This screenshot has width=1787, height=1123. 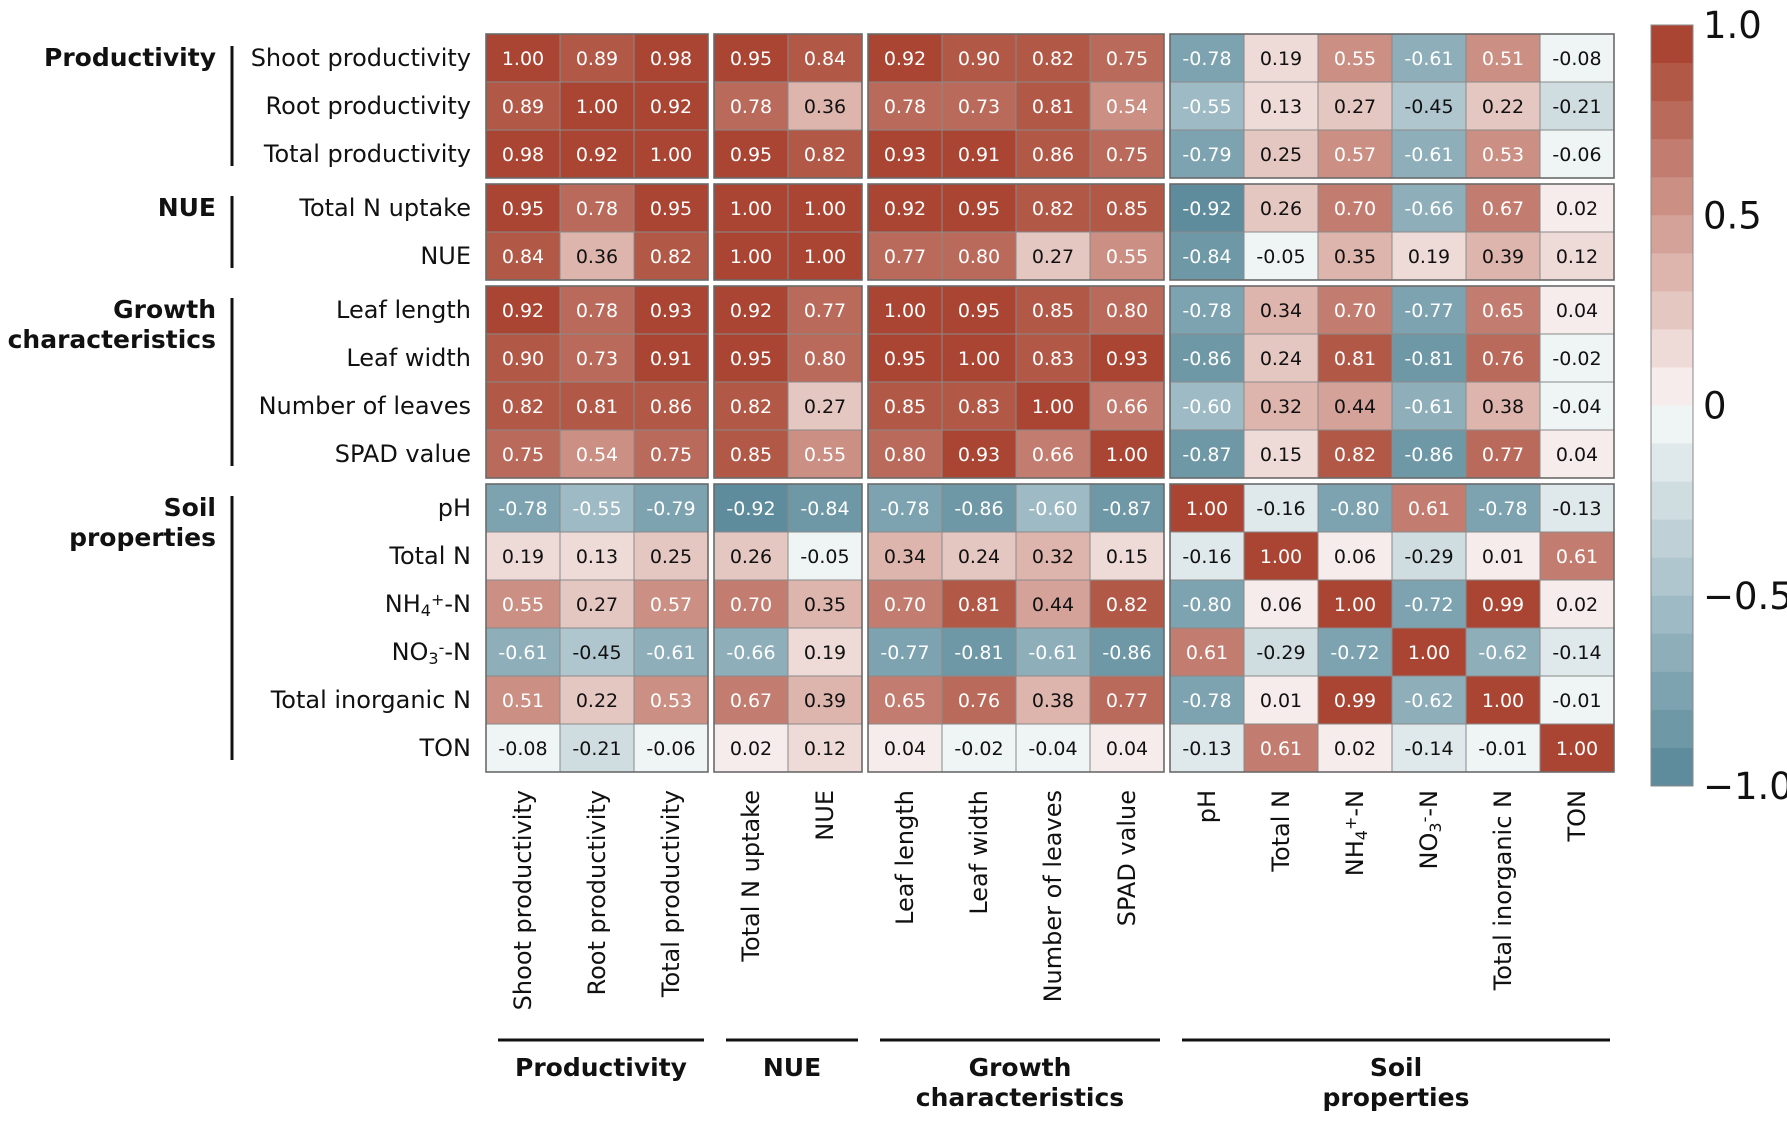 I want to click on cell-value-label: 0.91, so click(x=979, y=155).